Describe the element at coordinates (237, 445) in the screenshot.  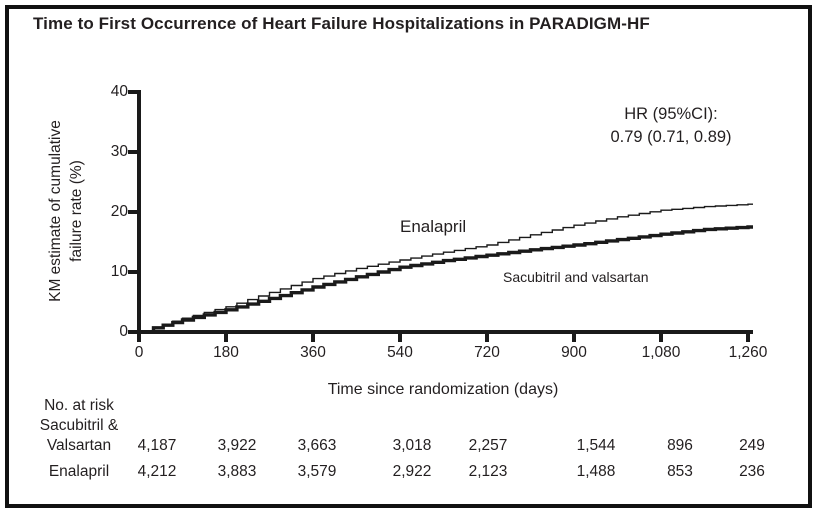
I see `risk-count-row1: 3,922` at that location.